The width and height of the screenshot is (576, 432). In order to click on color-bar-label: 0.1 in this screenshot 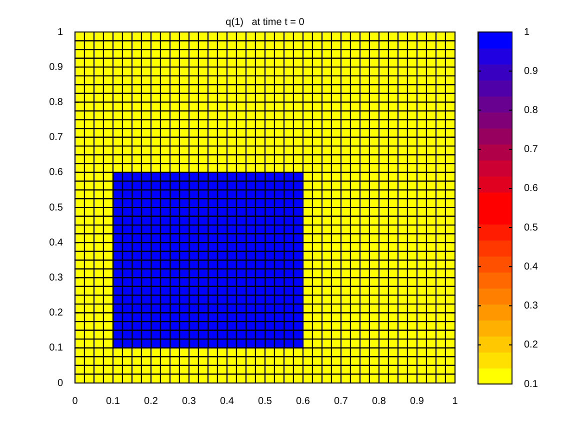, I will do `click(531, 384)`.